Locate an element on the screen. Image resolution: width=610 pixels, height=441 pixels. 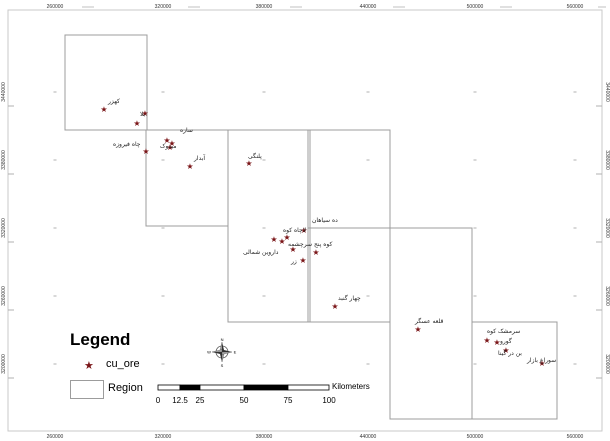
y-tick-label-left: 3380000 is located at coordinates (4, 160).